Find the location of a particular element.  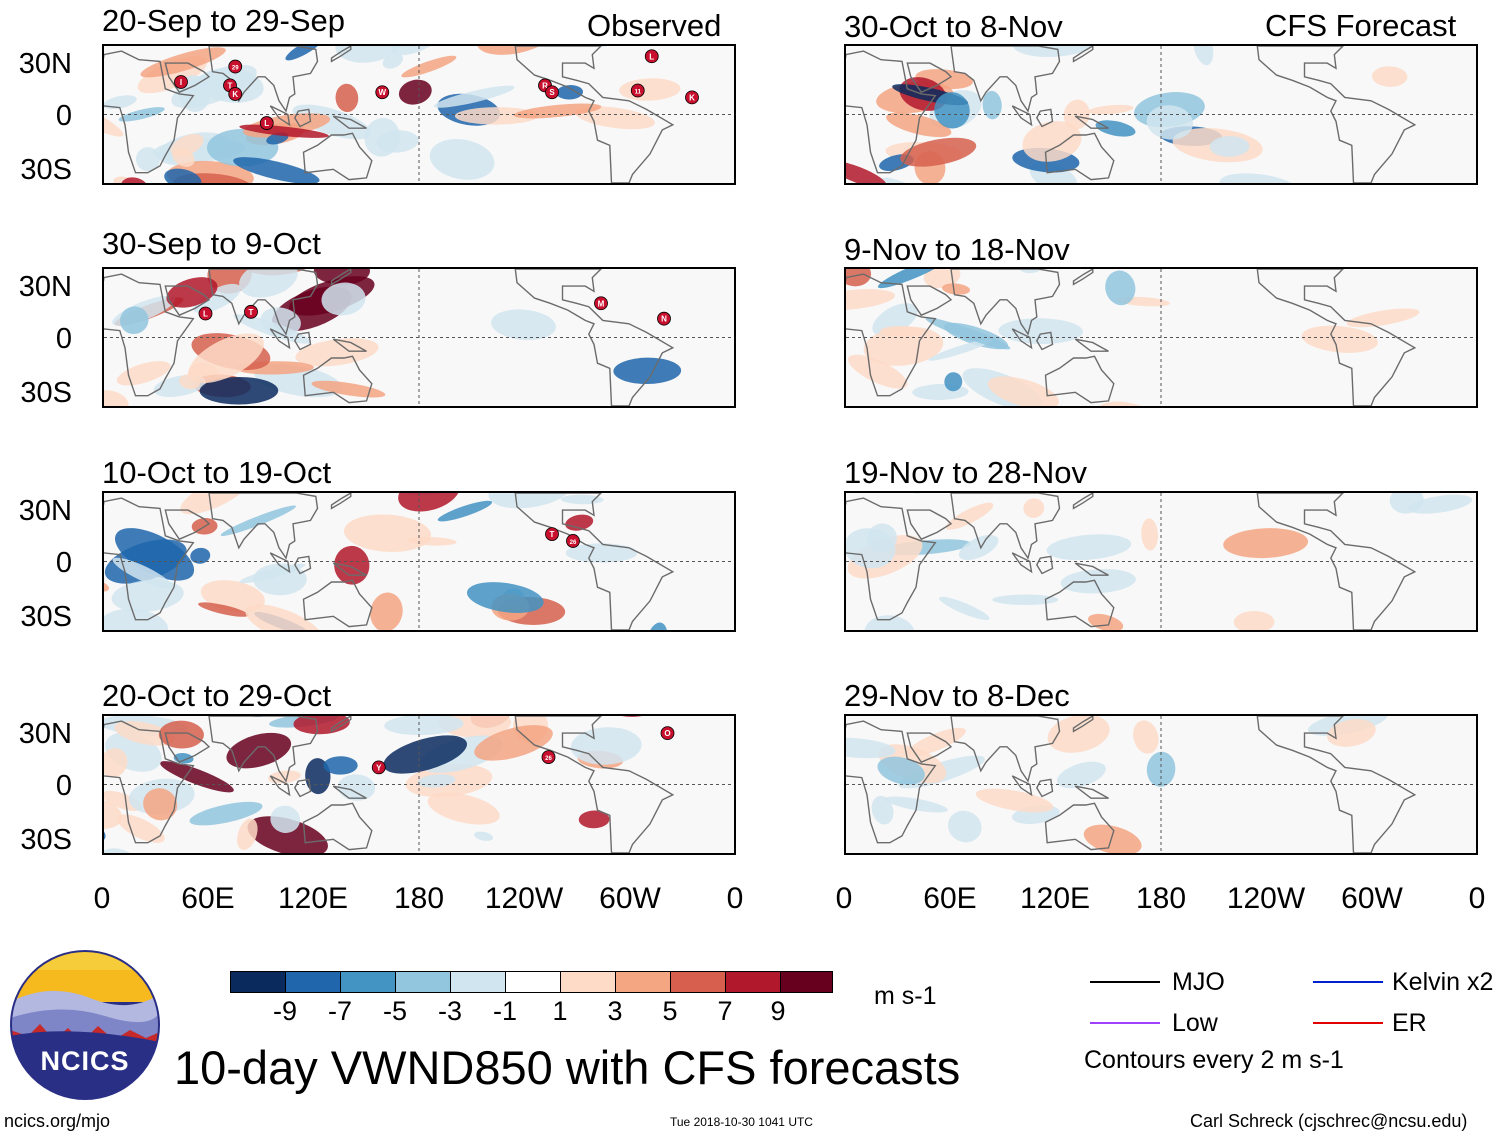

ncics-logo: NCICS is located at coordinates (85, 1025).